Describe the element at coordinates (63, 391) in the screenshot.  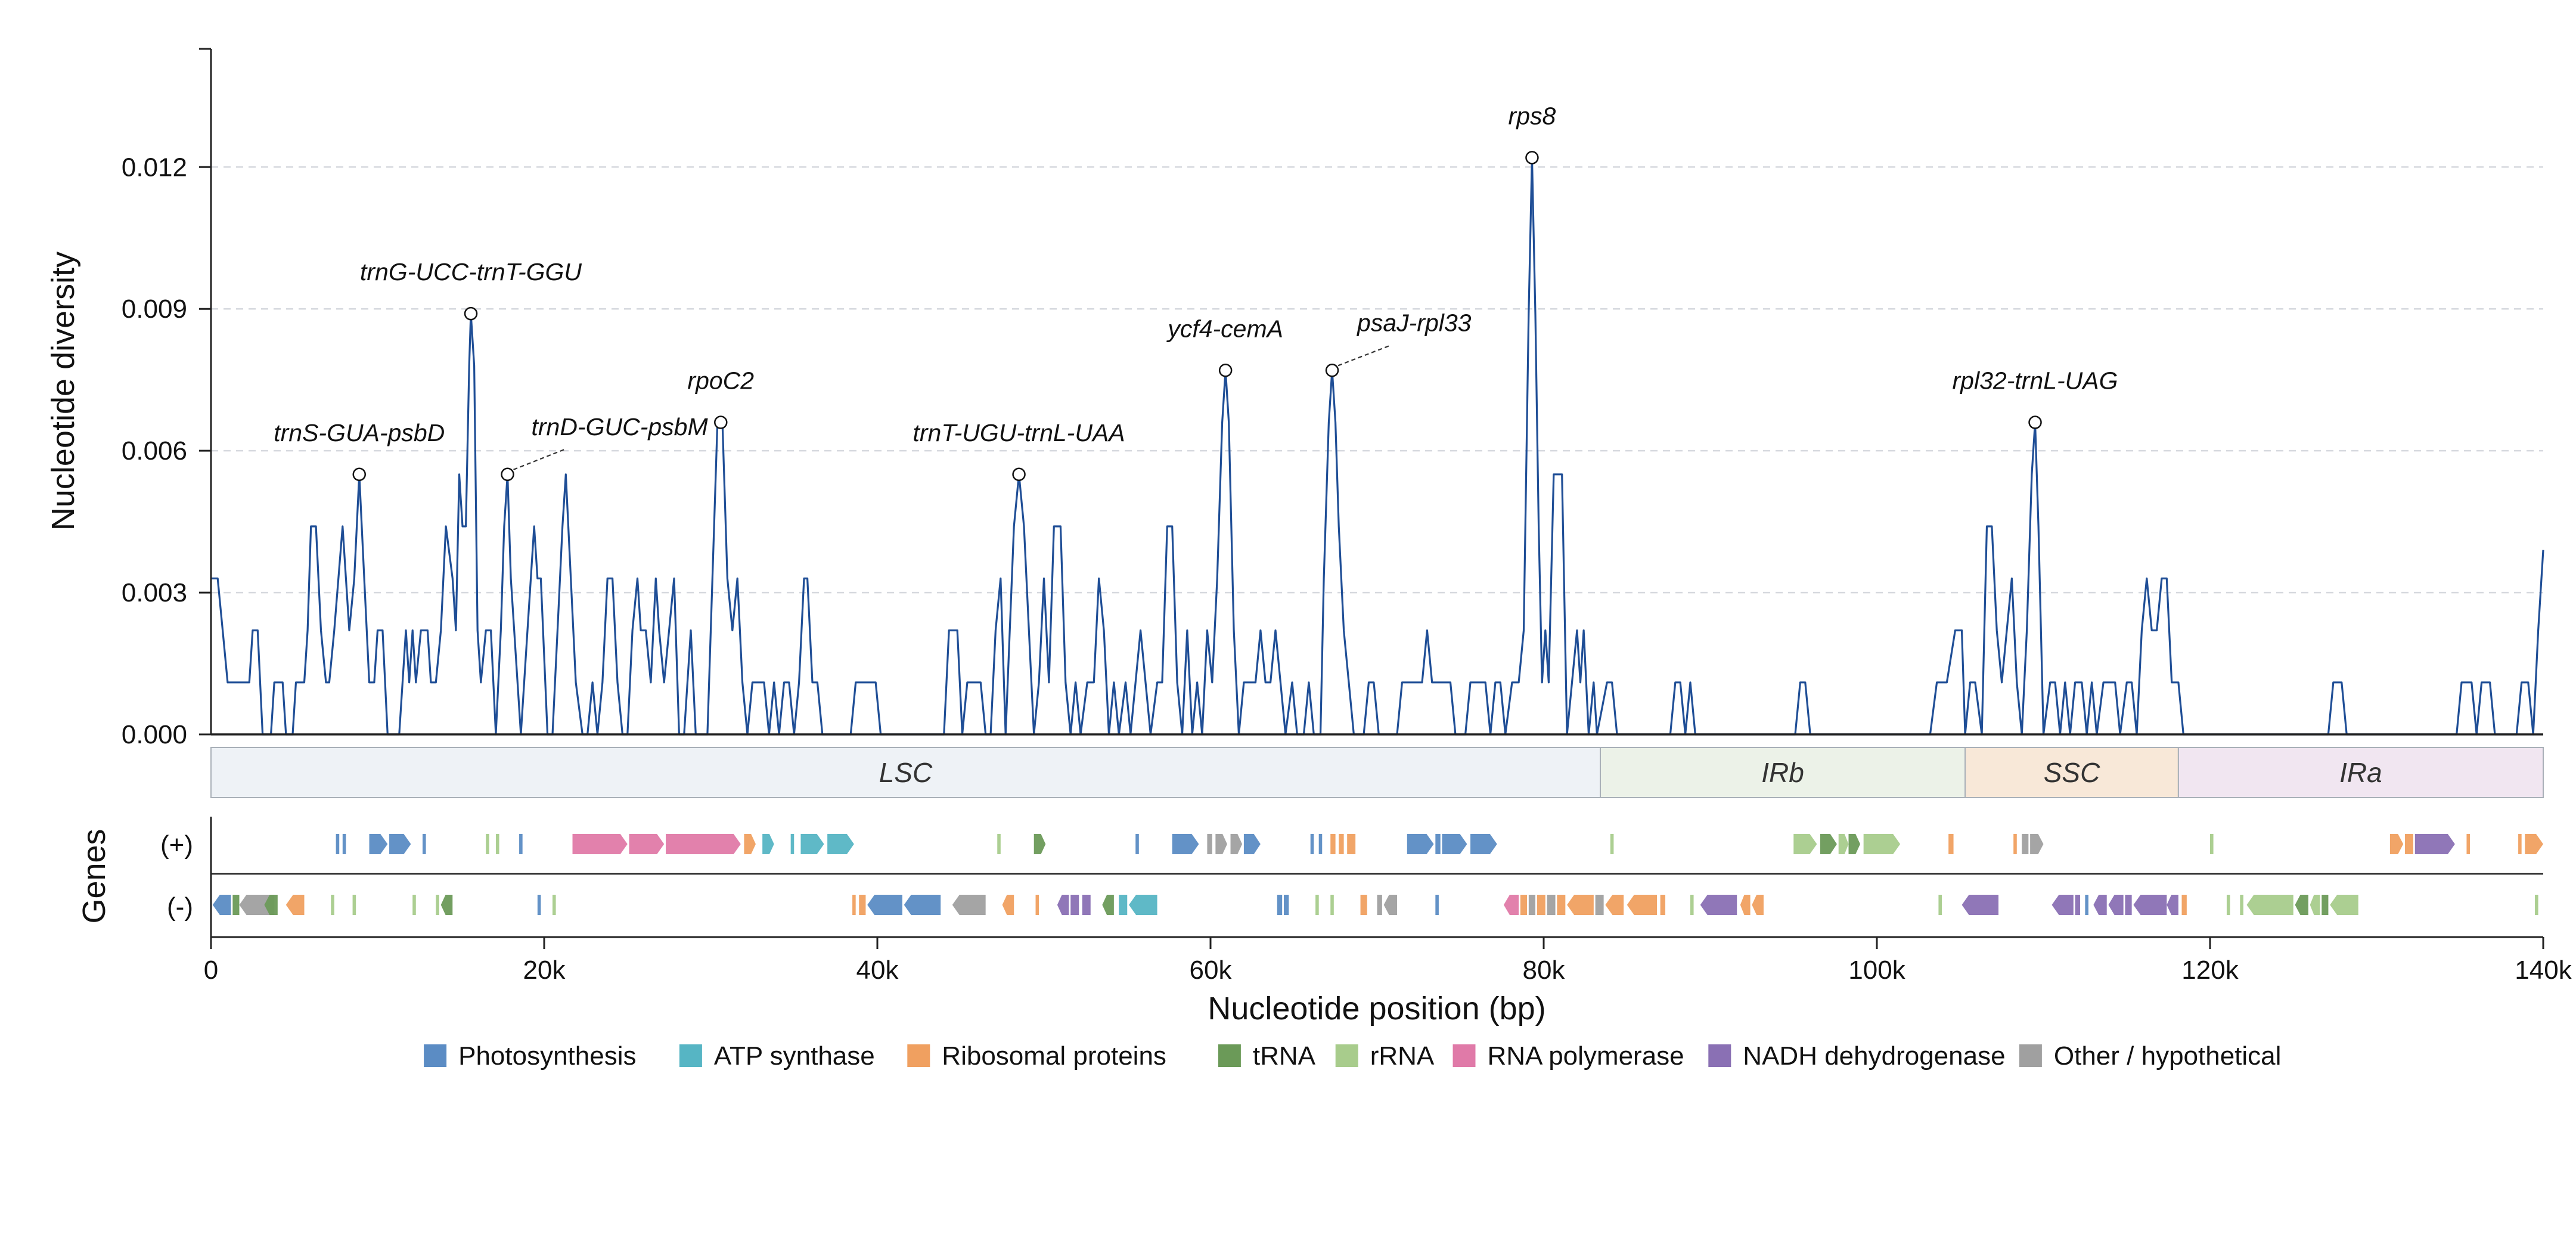
I see `y-axis-title: Nucleotide diversity` at that location.